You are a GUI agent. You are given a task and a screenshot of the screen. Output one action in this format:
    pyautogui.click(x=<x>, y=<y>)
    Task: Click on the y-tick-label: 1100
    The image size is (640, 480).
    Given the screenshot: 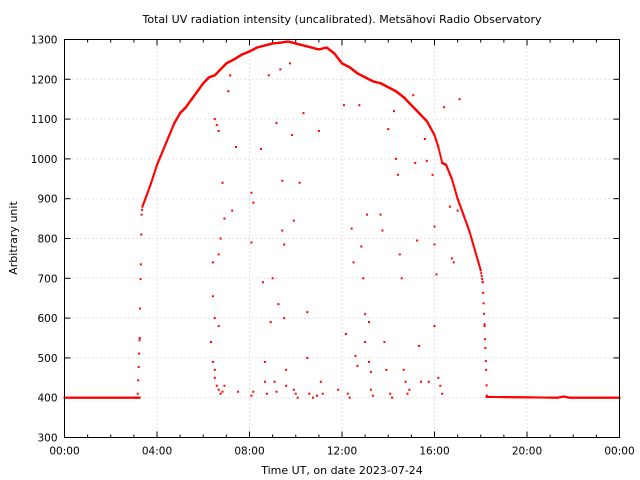 What is the action you would take?
    pyautogui.click(x=44, y=120)
    